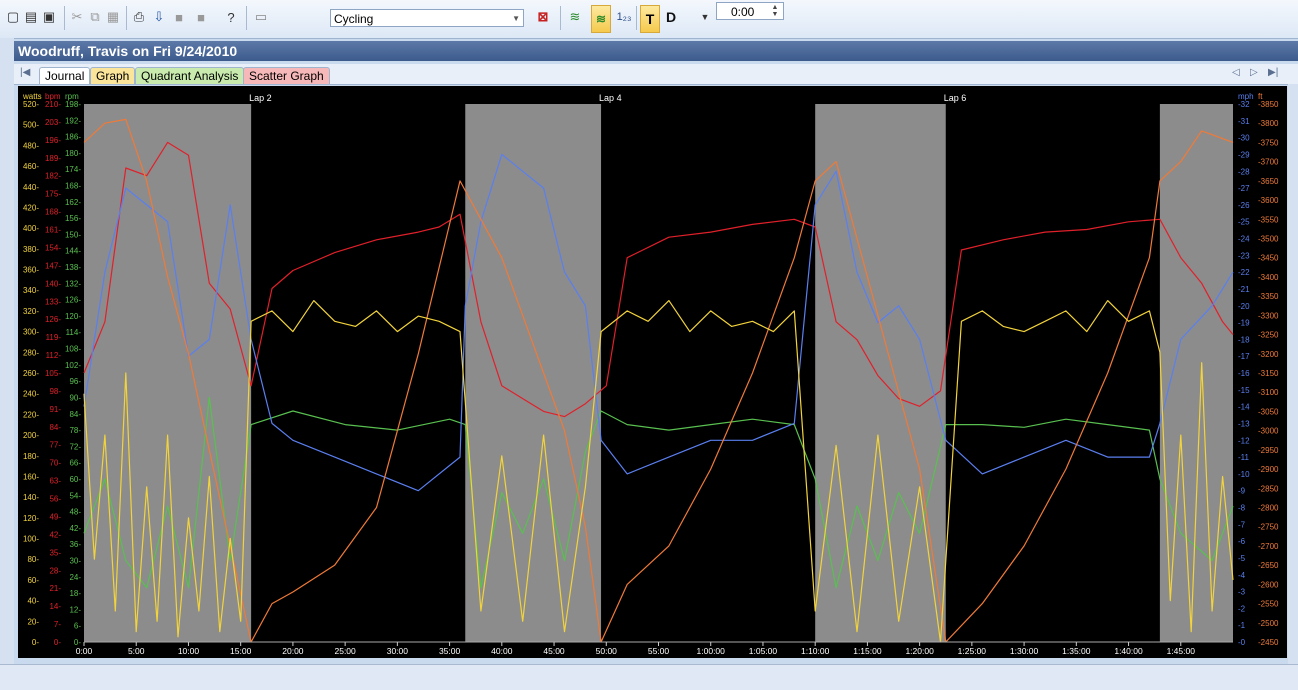  Describe the element at coordinates (231, 17) in the screenshot. I see `help-icon: ?` at that location.